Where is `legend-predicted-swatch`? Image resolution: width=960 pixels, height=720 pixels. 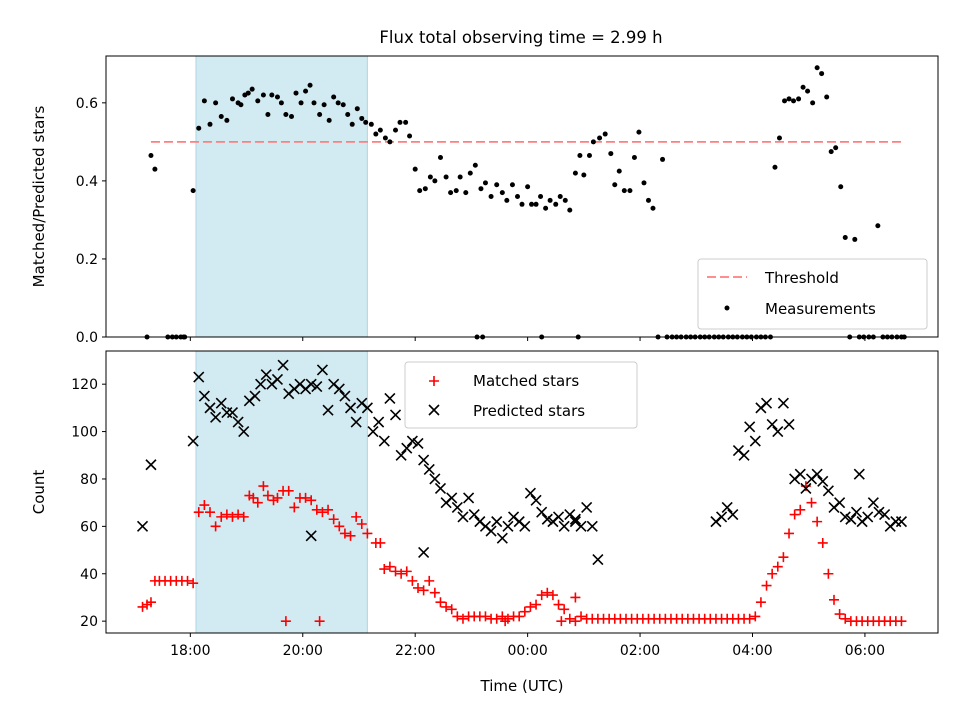
legend-predicted-swatch is located at coordinates (434, 410).